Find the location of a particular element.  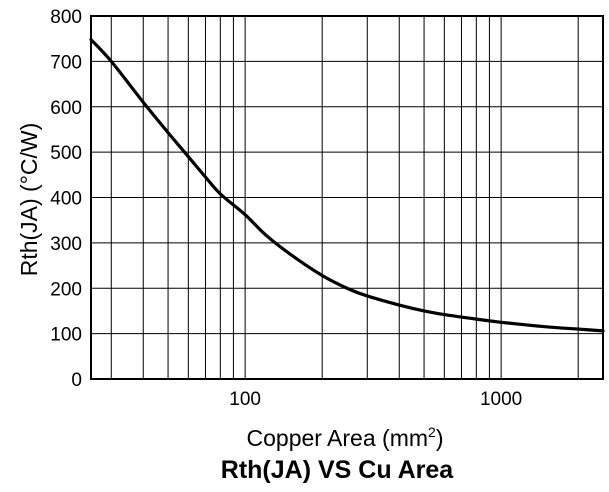

y-axis-label: Rth(JA) (°C/W) is located at coordinates (29, 200).